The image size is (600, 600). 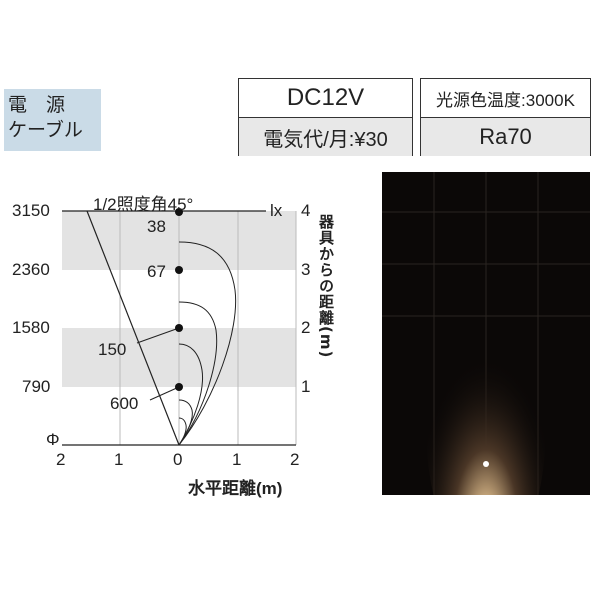 What do you see at coordinates (31, 269) in the screenshot?
I see `left-value-1: 2360` at bounding box center [31, 269].